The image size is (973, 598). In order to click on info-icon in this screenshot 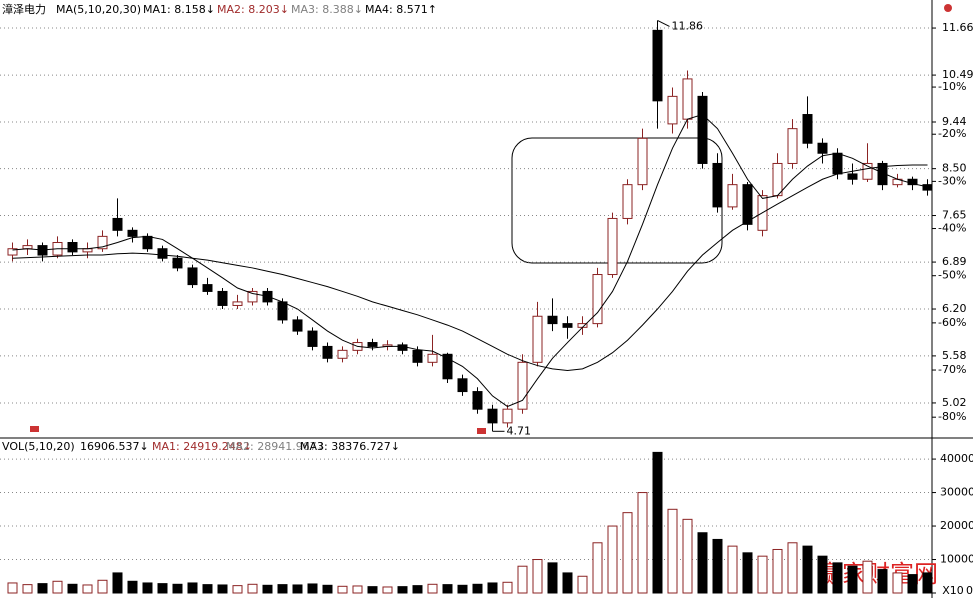, I will do `click(948, 8)`.